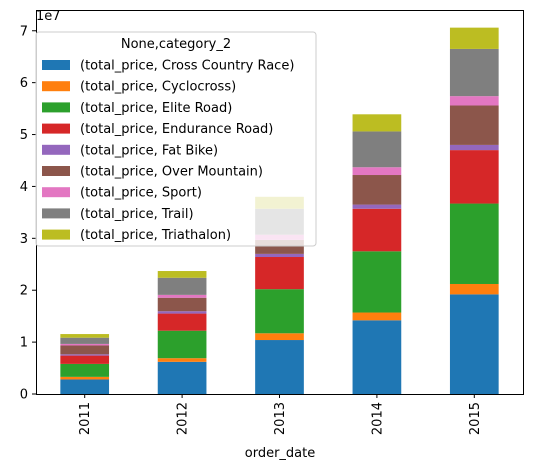  Describe the element at coordinates (24, 395) in the screenshot. I see `y-tick-label: 0` at that location.